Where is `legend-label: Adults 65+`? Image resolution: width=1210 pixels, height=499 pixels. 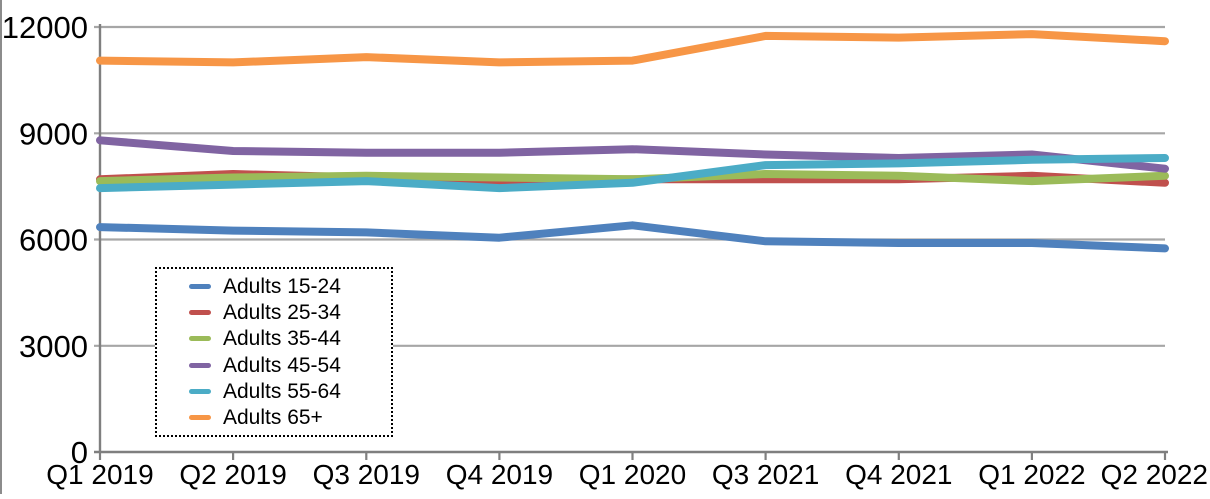 legend-label: Adults 65+ is located at coordinates (273, 418).